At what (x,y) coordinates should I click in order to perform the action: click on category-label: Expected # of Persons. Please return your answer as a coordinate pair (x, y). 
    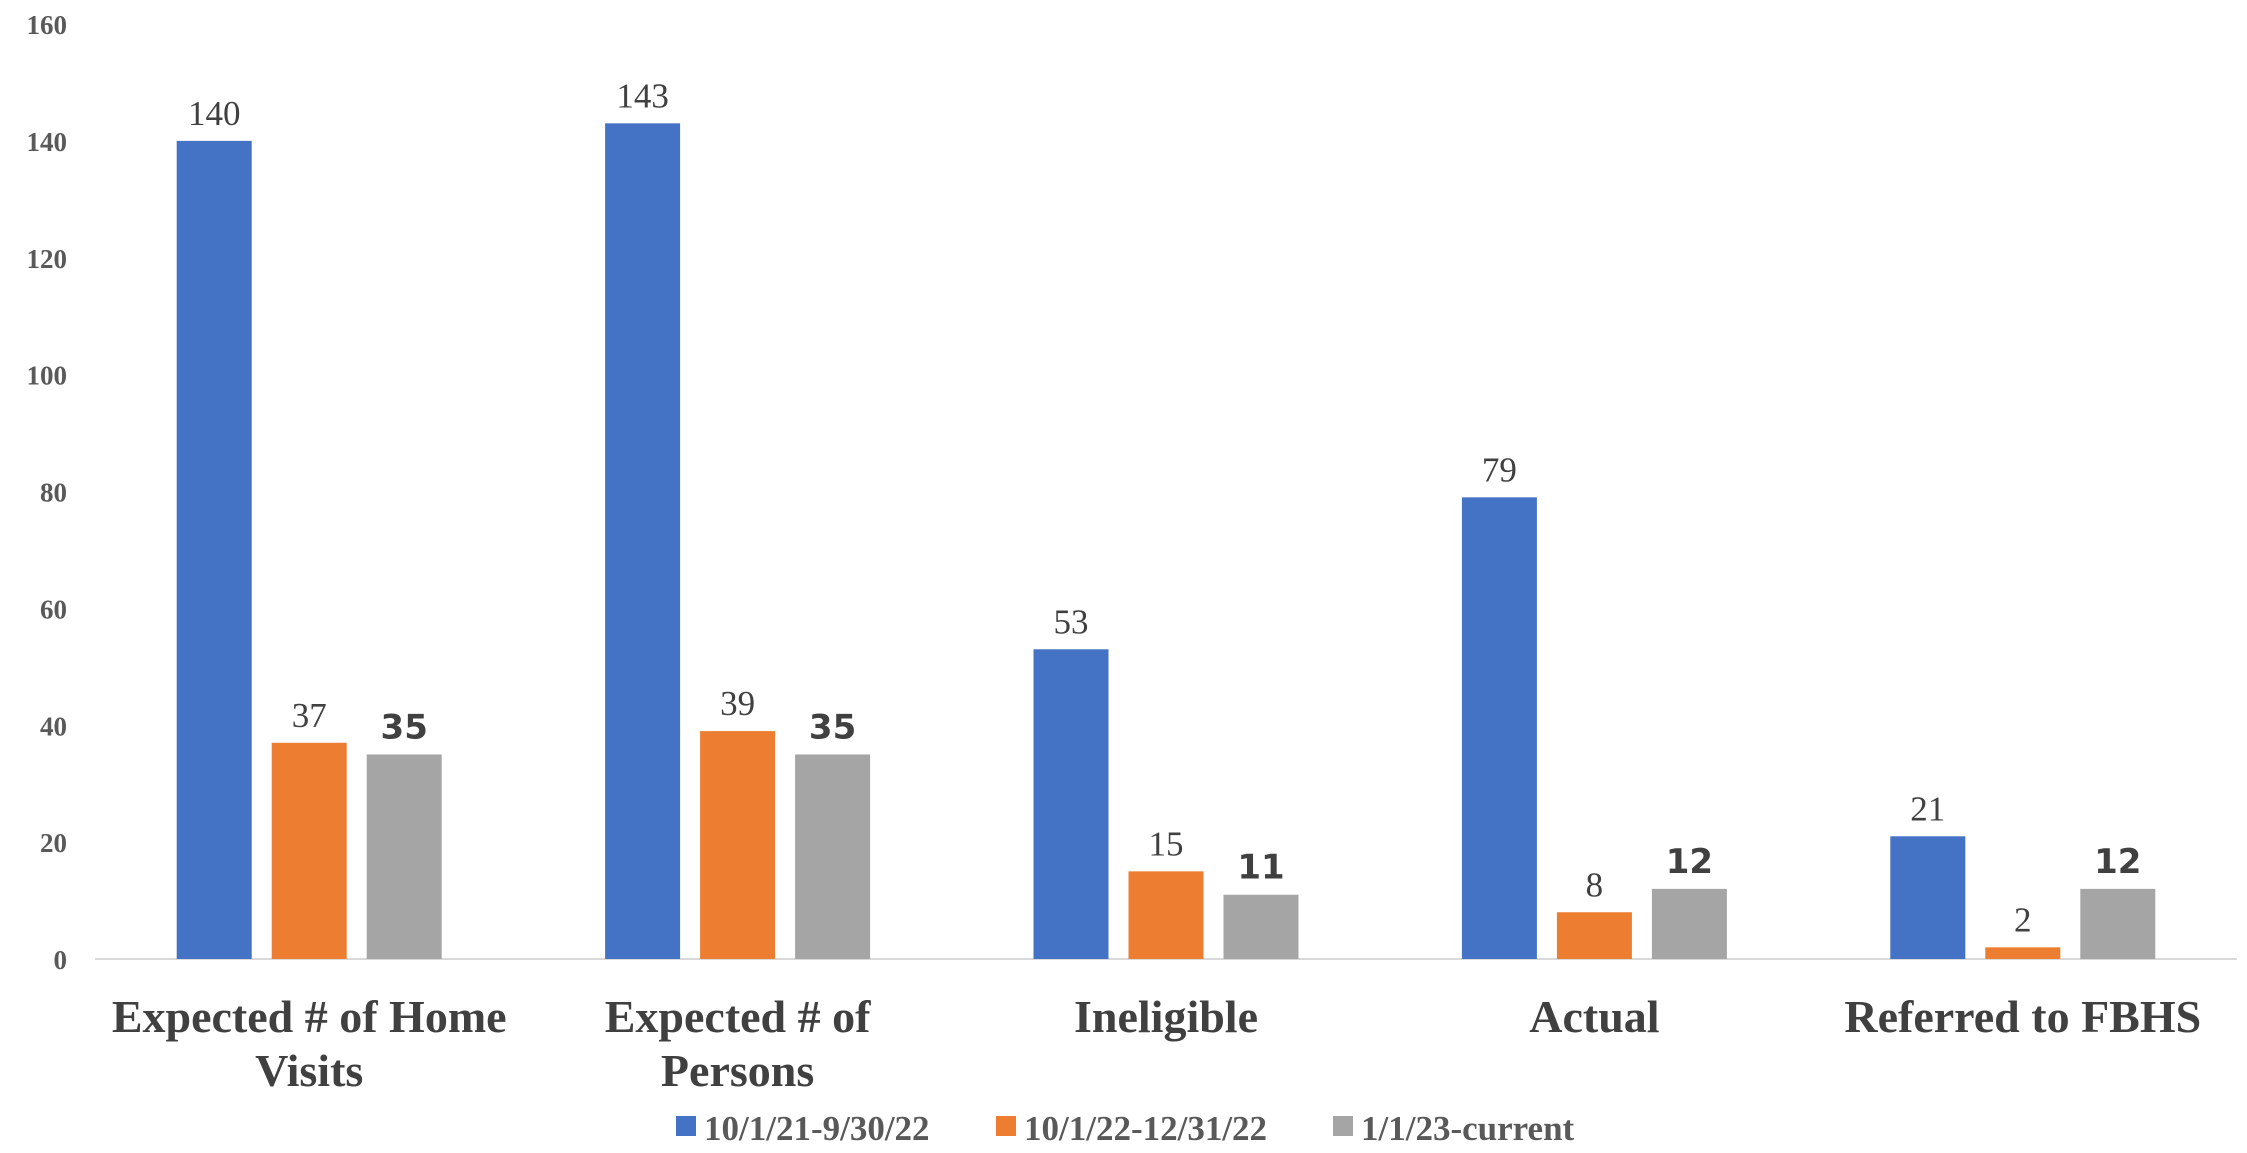
    Looking at the image, I should click on (738, 1043).